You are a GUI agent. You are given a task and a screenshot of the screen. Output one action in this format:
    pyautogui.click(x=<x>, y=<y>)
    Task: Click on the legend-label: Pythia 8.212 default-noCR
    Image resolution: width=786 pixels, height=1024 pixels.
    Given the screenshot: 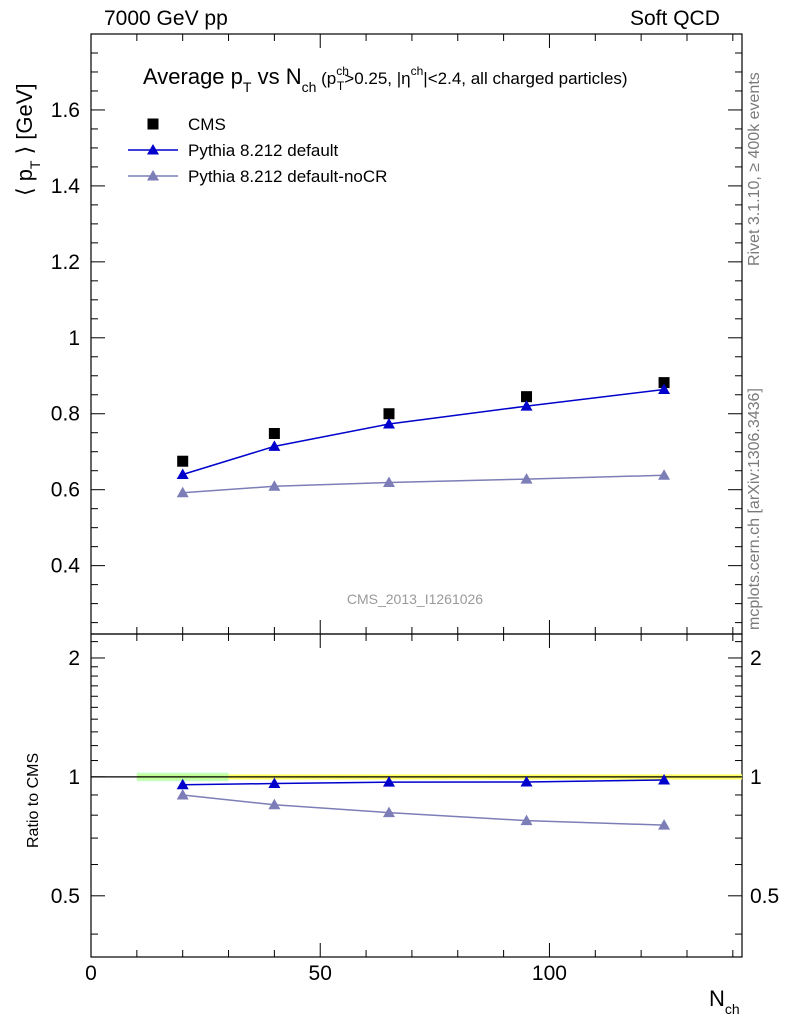 What is the action you would take?
    pyautogui.click(x=287, y=176)
    